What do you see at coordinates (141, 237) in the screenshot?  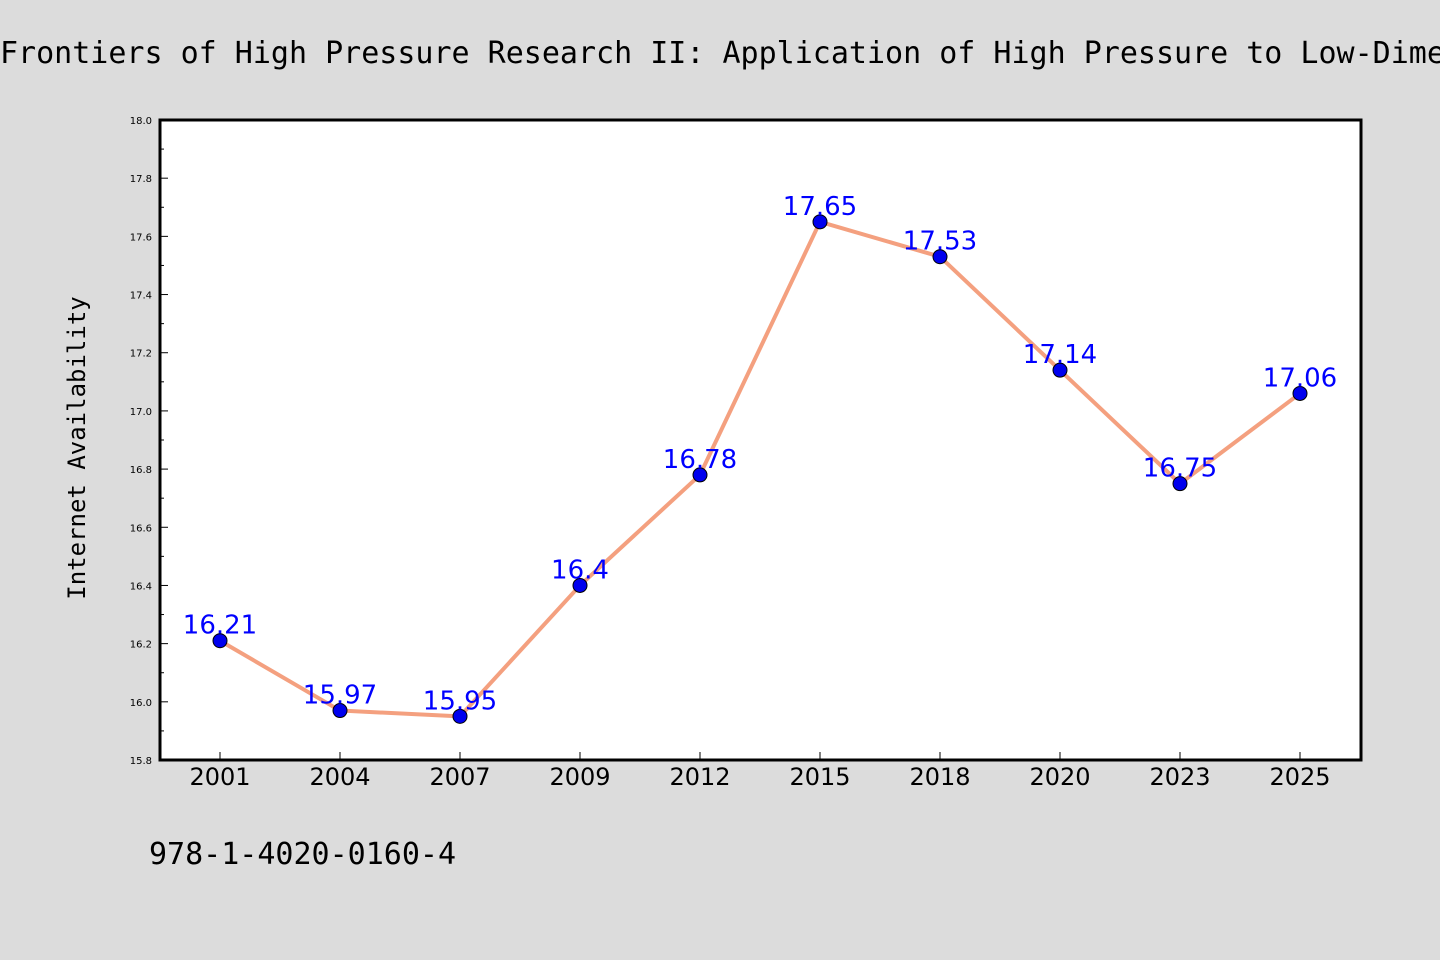 I see `y-tick-label: 17.6` at bounding box center [141, 237].